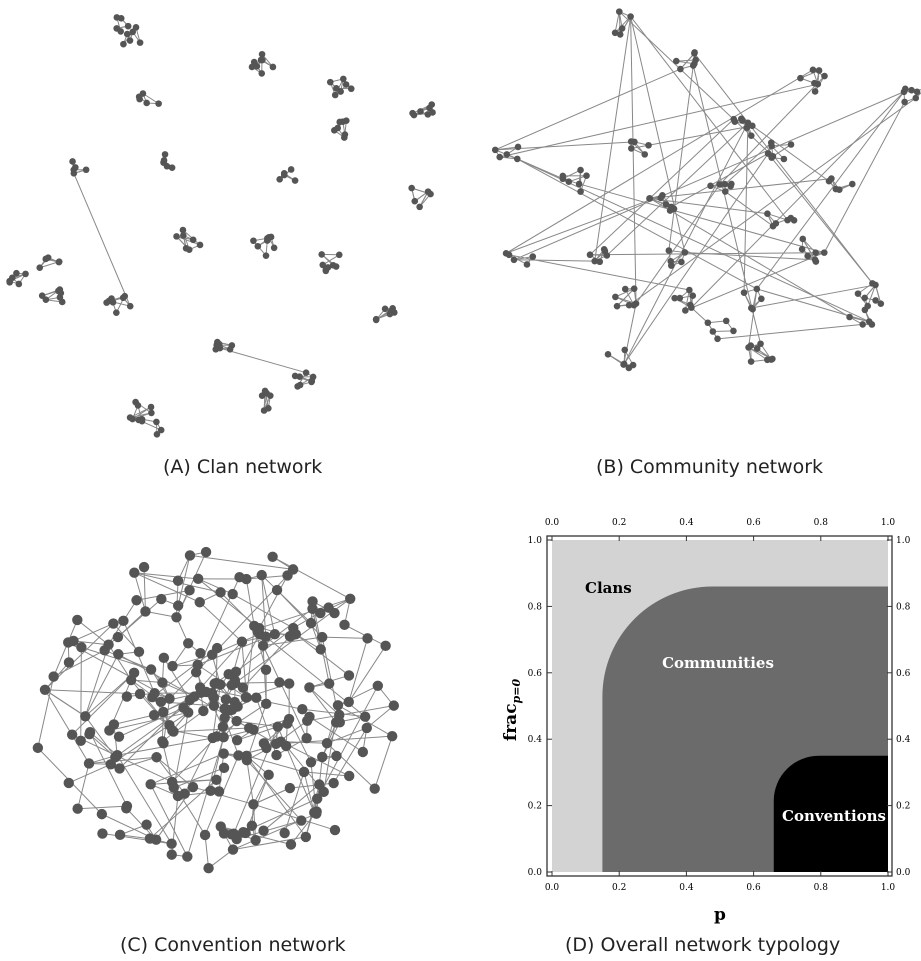 Image resolution: width=921 pixels, height=961 pixels. What do you see at coordinates (233, 945) in the screenshot?
I see `caption-convention-network: (C) Convention network` at bounding box center [233, 945].